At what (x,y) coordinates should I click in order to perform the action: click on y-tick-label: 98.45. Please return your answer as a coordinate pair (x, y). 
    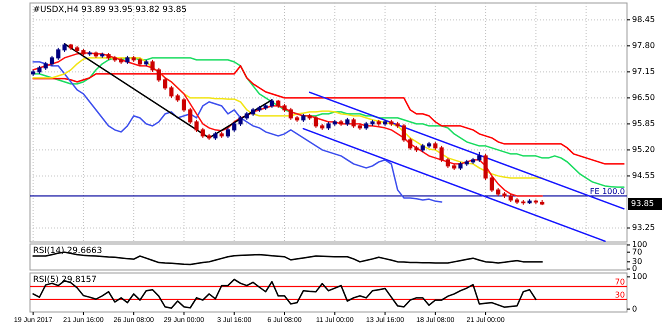
    Looking at the image, I should click on (643, 19).